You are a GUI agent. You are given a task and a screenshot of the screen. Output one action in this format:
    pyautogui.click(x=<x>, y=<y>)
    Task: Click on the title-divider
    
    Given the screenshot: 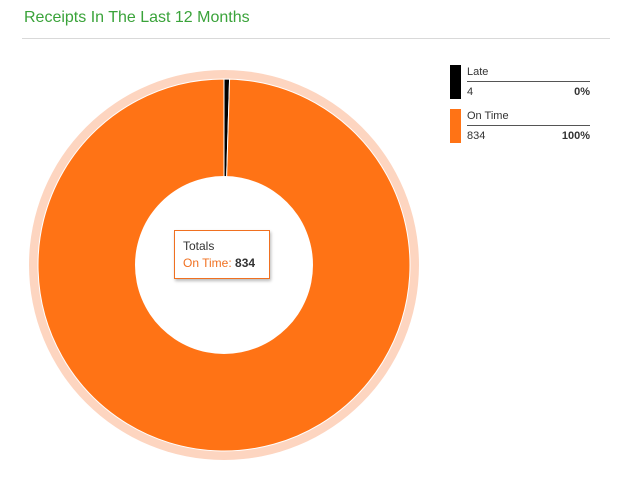 What is the action you would take?
    pyautogui.click(x=316, y=38)
    